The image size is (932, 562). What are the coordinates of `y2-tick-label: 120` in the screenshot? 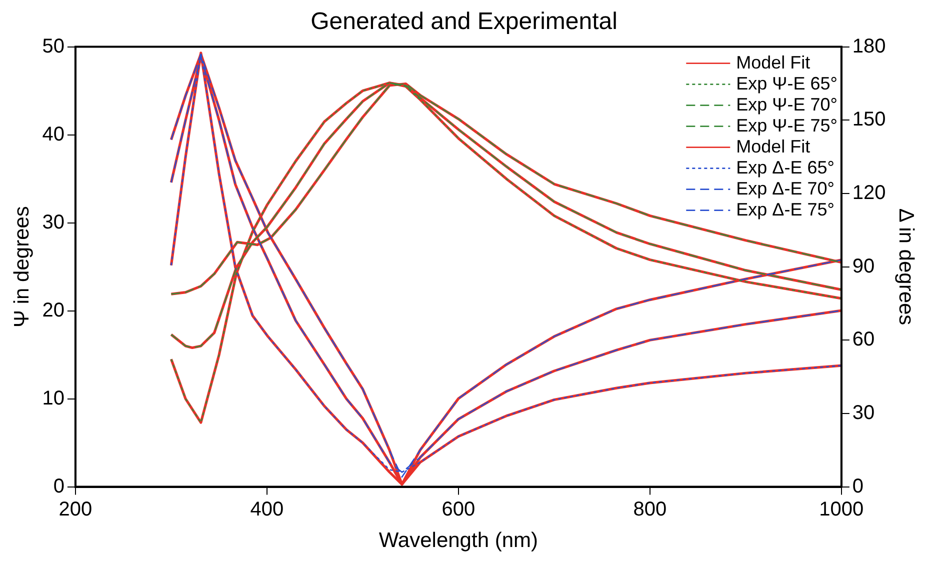 It's located at (869, 193).